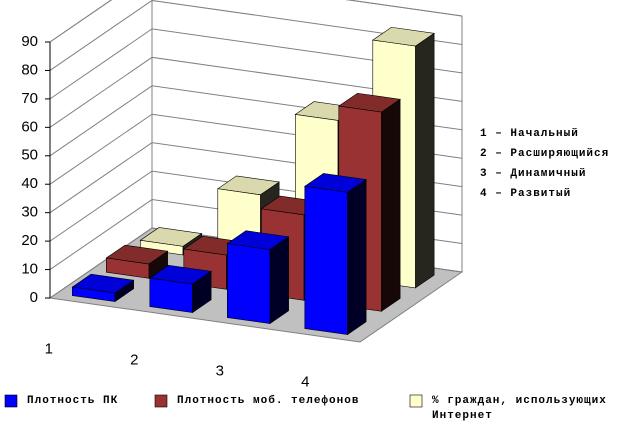 The height and width of the screenshot is (425, 635). Describe the element at coordinates (533, 174) in the screenshot. I see `annotation: 3 – Динамичный` at that location.